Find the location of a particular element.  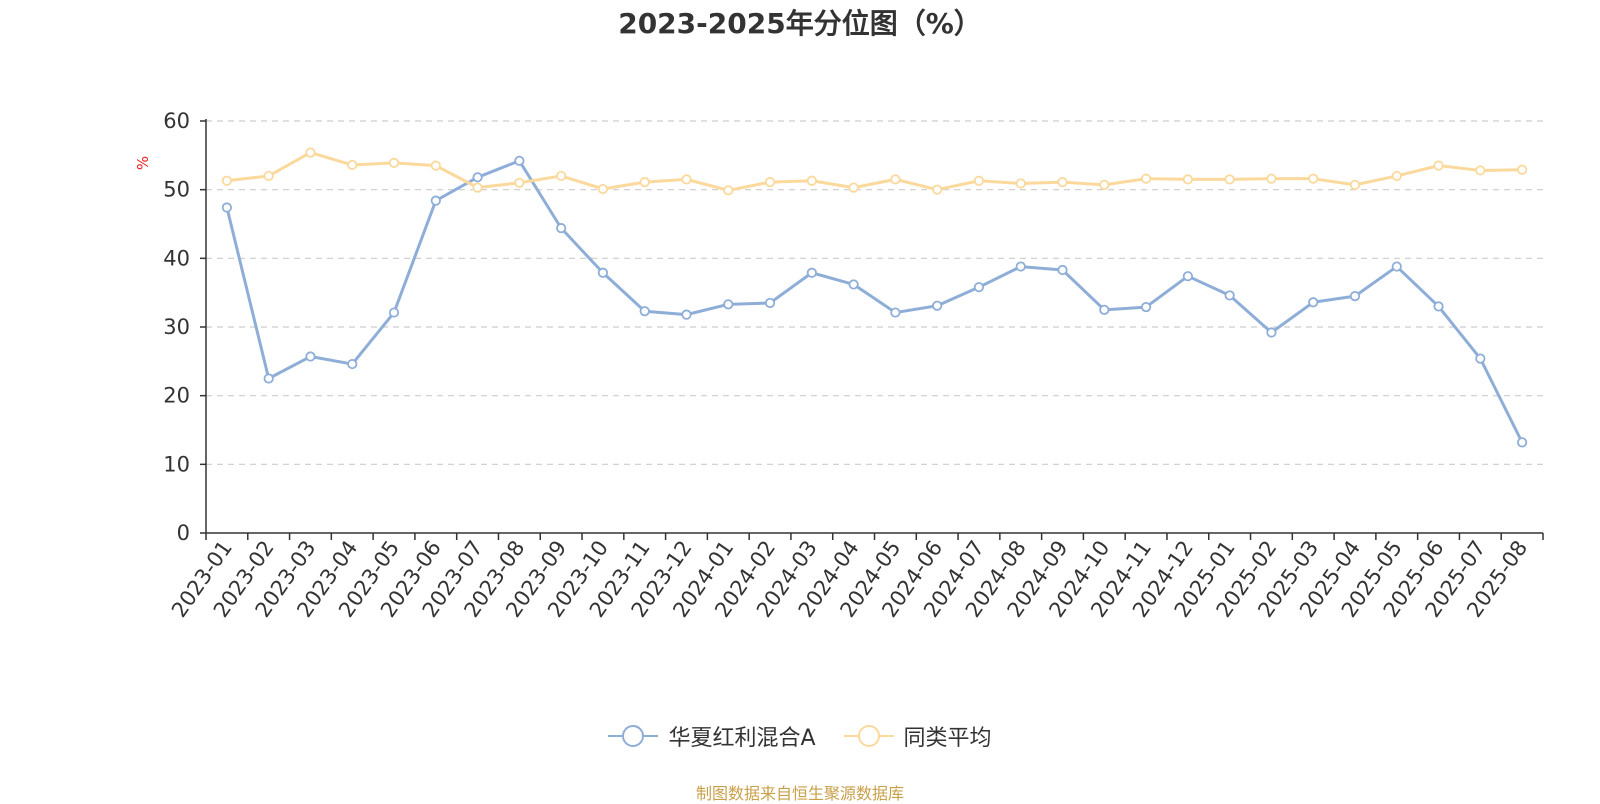

y-axis-unit-label: % is located at coordinates (143, 163).